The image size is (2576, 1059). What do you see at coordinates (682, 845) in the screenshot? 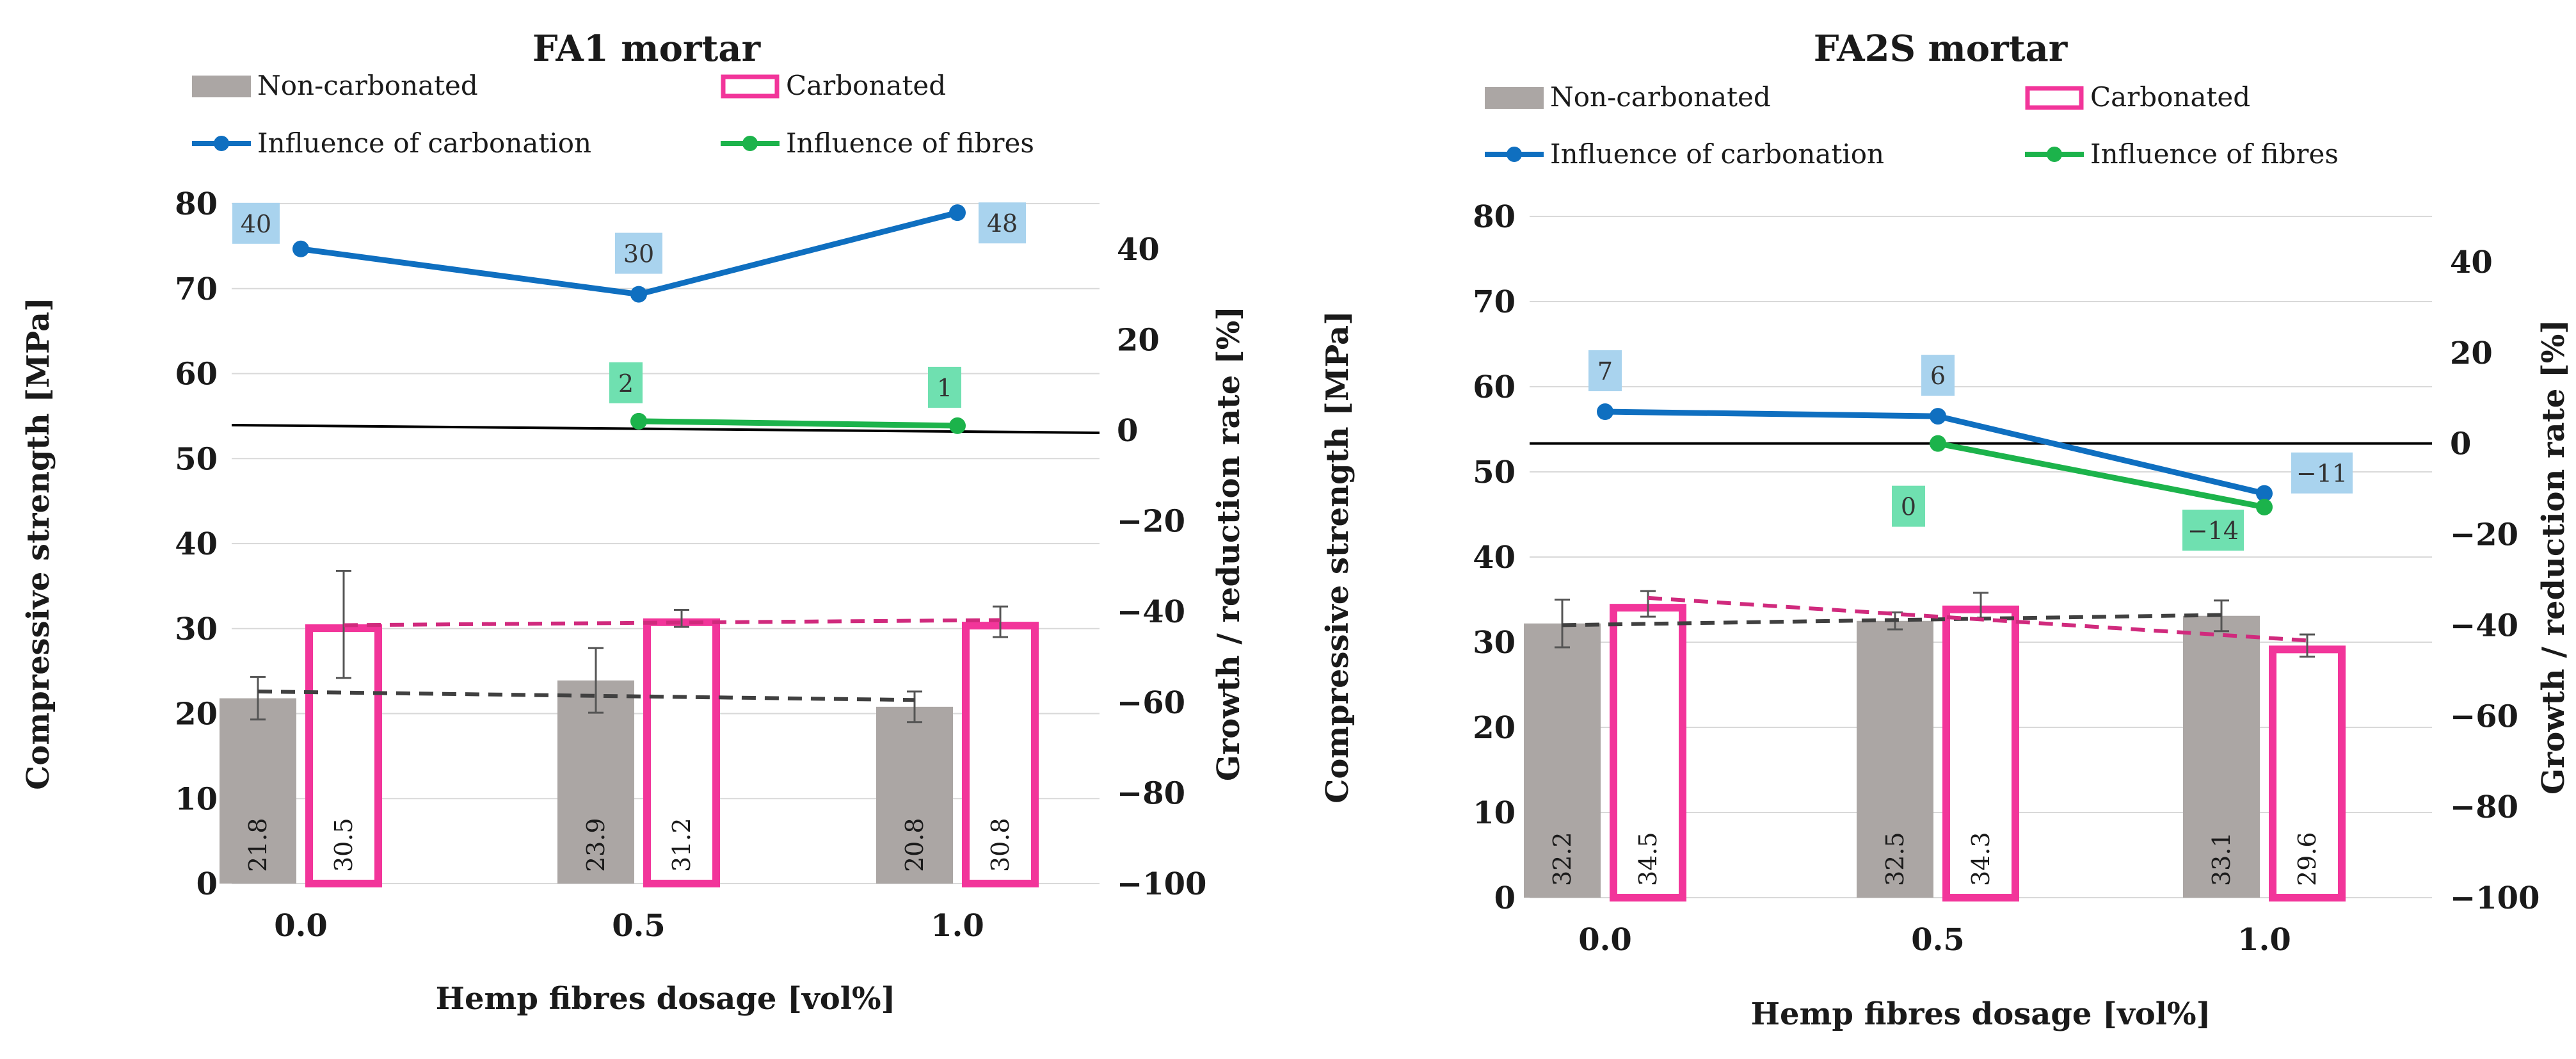
I see `bar-value-label-carbonated: 31.2` at bounding box center [682, 845].